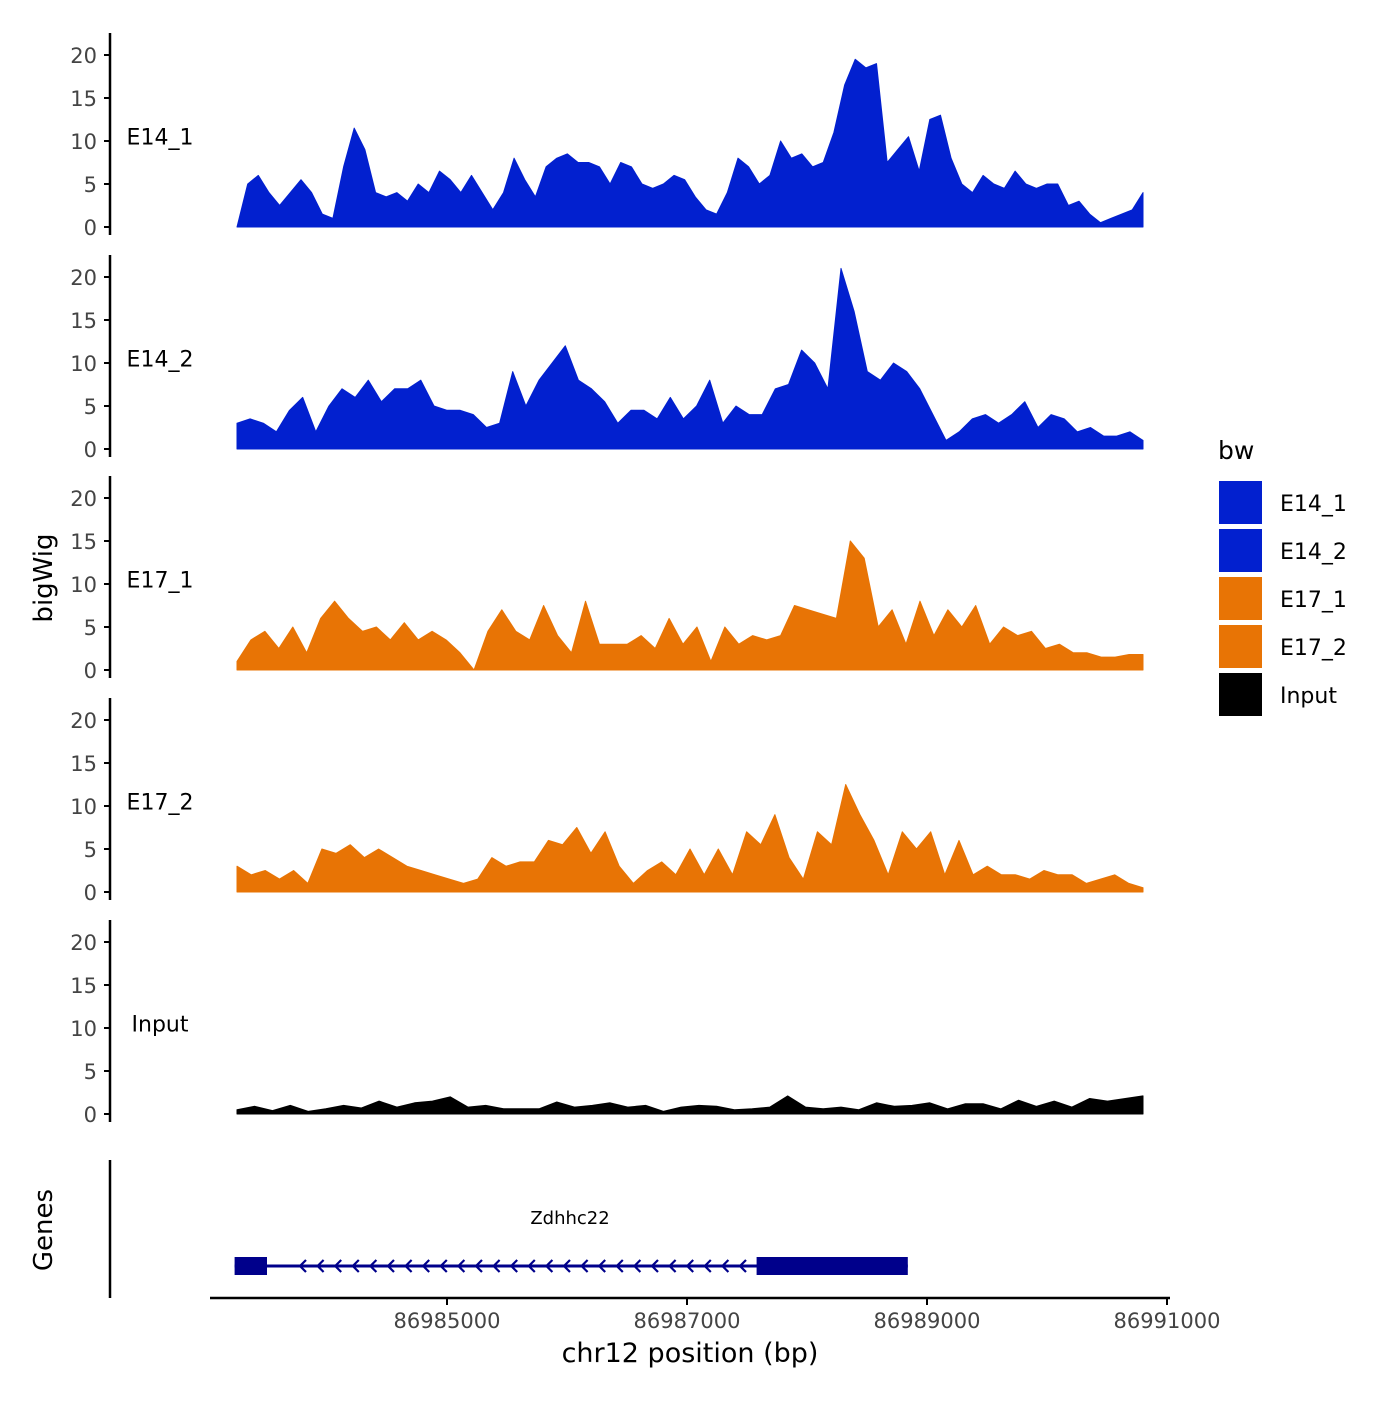  I want to click on x-tick-label: 86985000, so click(447, 1321).